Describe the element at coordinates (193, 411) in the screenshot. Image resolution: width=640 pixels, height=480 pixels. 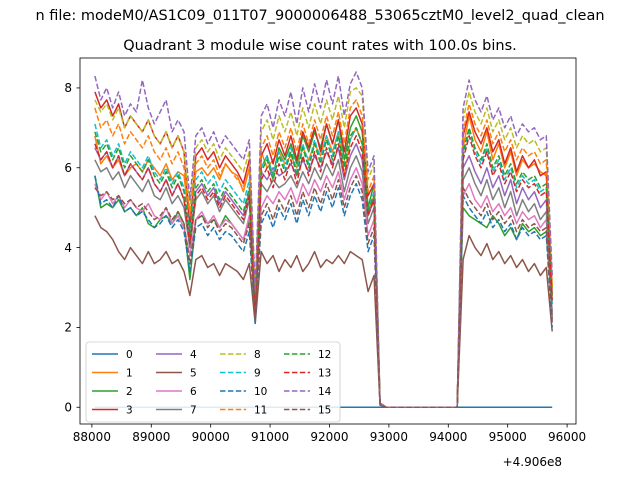
I see `legend-label-7: 7` at that location.